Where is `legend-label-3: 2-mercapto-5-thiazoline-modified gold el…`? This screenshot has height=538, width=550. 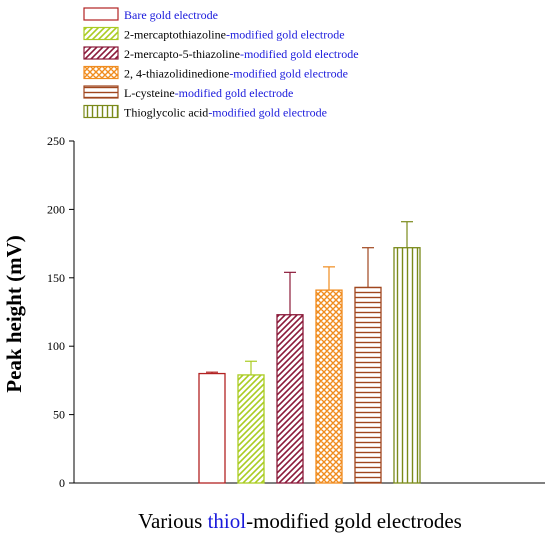 legend-label-3: 2-mercapto-5-thiazoline-modified gold el… is located at coordinates (241, 54).